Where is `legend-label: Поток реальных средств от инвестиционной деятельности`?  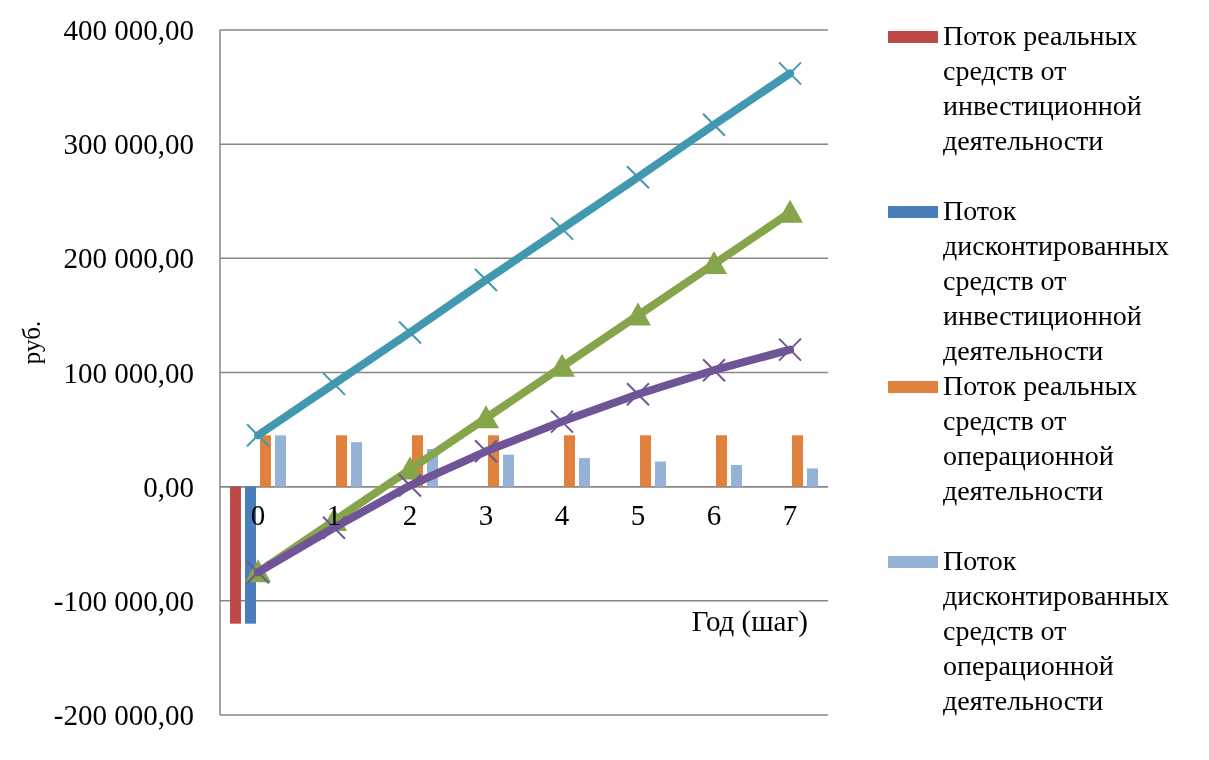 legend-label: Поток реальных средств от инвестиционной деятельности is located at coordinates (1042, 88).